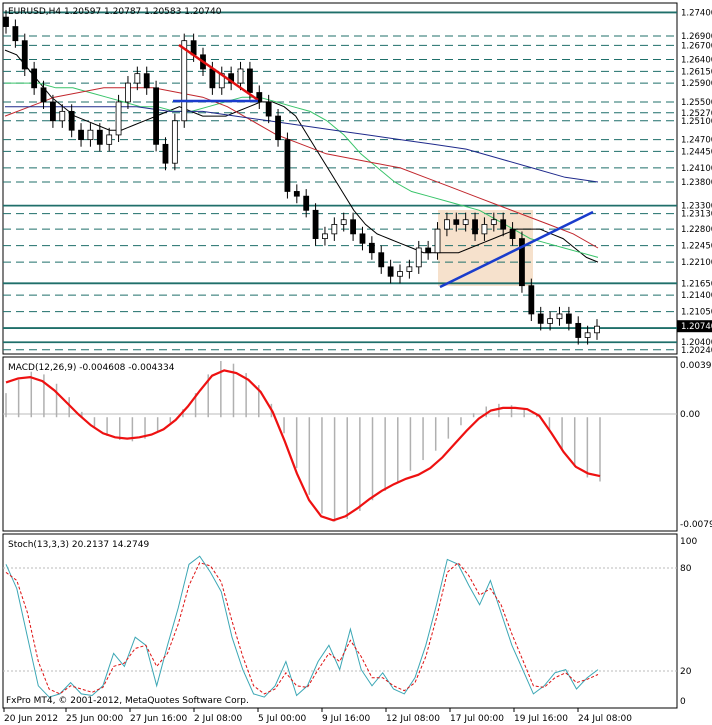  What do you see at coordinates (91, 368) in the screenshot?
I see `macd-panel-title: MACD(12,26,9) -0.004608 -0.004334` at bounding box center [91, 368].